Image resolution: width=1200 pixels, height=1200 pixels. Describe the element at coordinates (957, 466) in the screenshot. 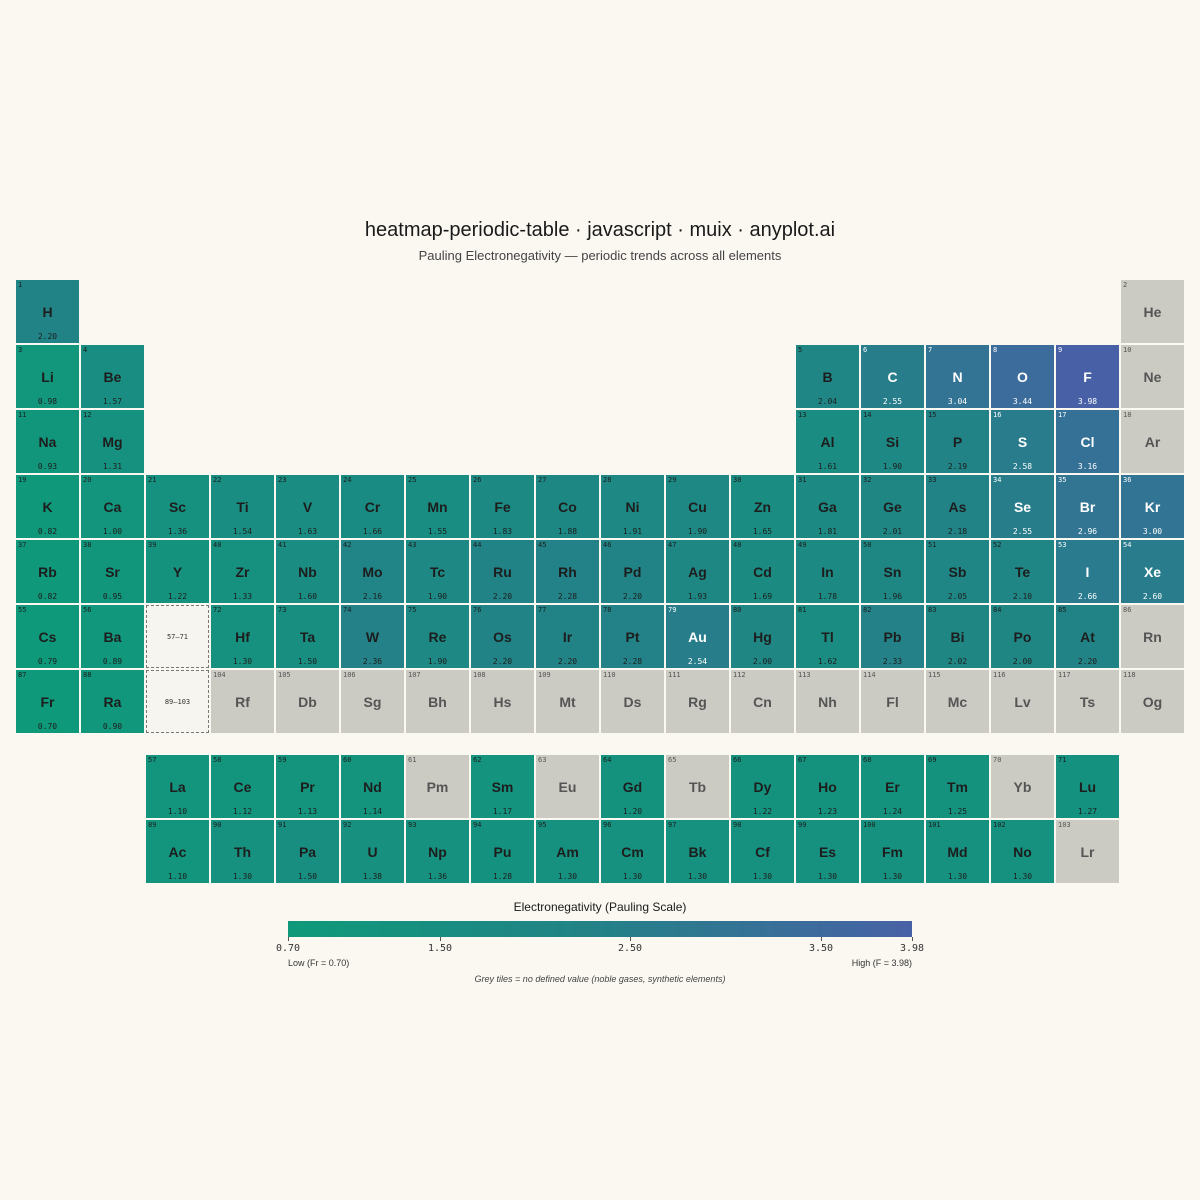

I see `electronegativity-value: 2.19` at that location.